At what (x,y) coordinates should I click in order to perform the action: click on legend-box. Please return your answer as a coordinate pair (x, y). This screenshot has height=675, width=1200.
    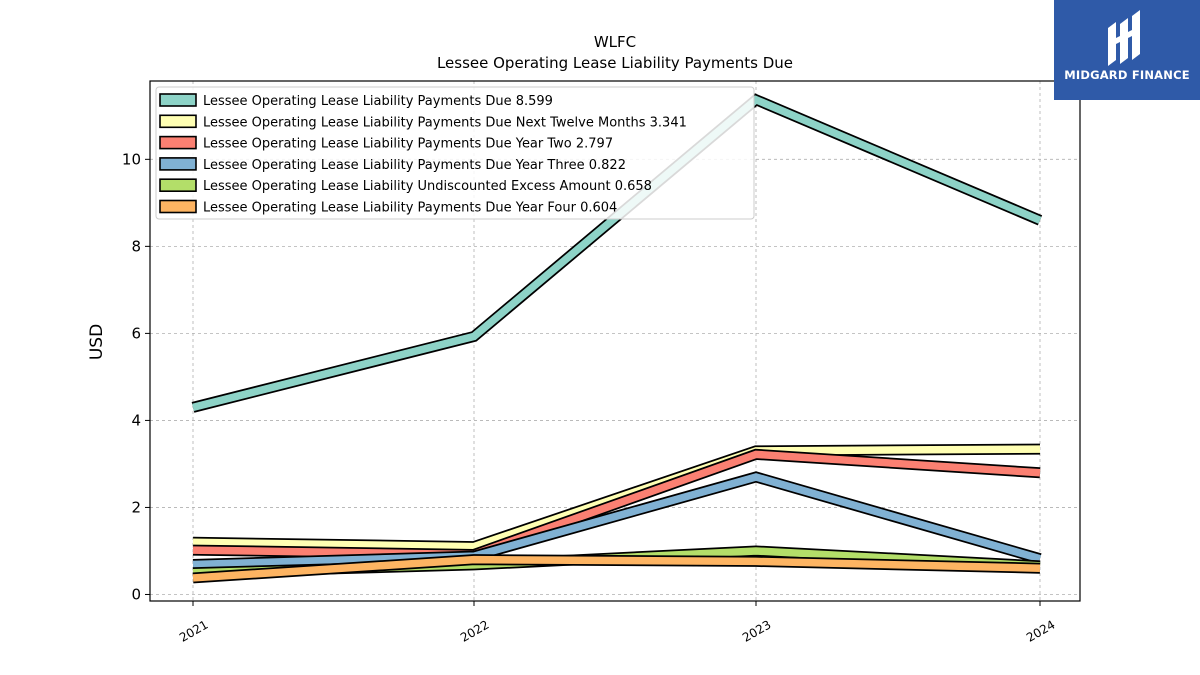
    Looking at the image, I should click on (455, 153).